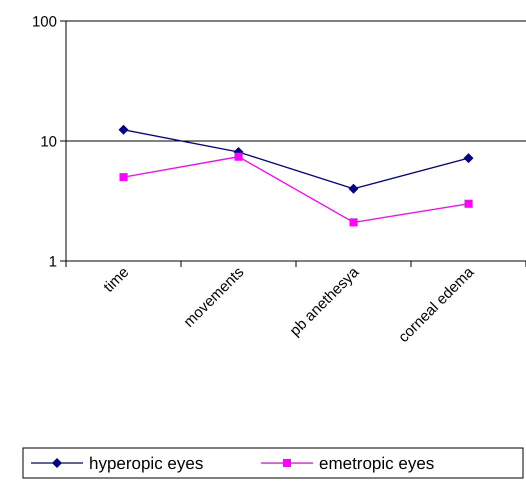 The width and height of the screenshot is (526, 481). Describe the element at coordinates (116, 280) in the screenshot. I see `x-tick-label: time` at that location.